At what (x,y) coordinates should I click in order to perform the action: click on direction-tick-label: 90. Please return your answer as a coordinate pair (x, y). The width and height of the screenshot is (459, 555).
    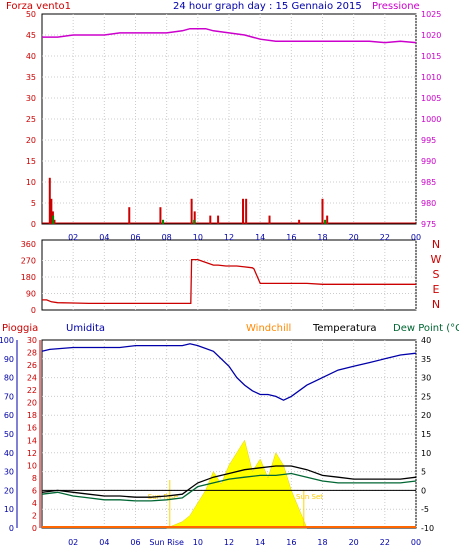
    Looking at the image, I should click on (31, 294).